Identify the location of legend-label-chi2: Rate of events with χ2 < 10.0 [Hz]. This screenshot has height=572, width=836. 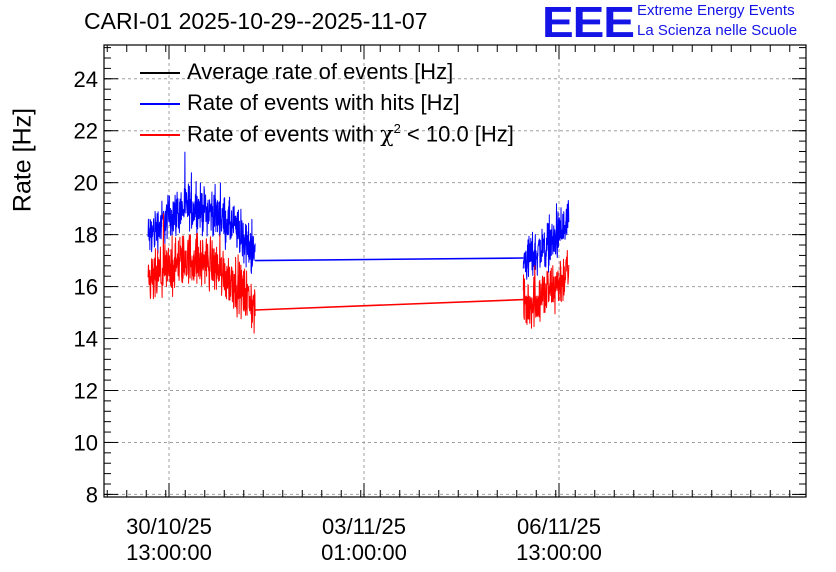
(350, 134).